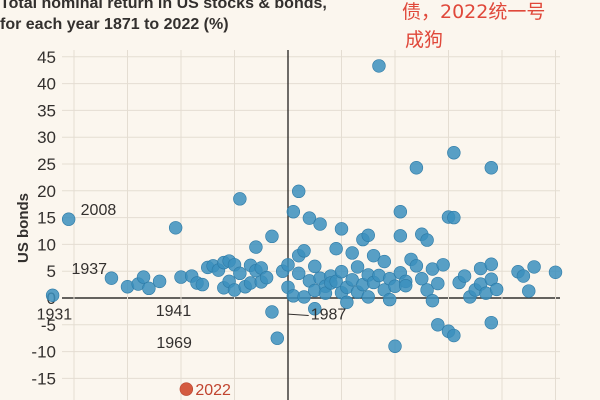  I want to click on y-tick-label: -5, so click(48, 325).